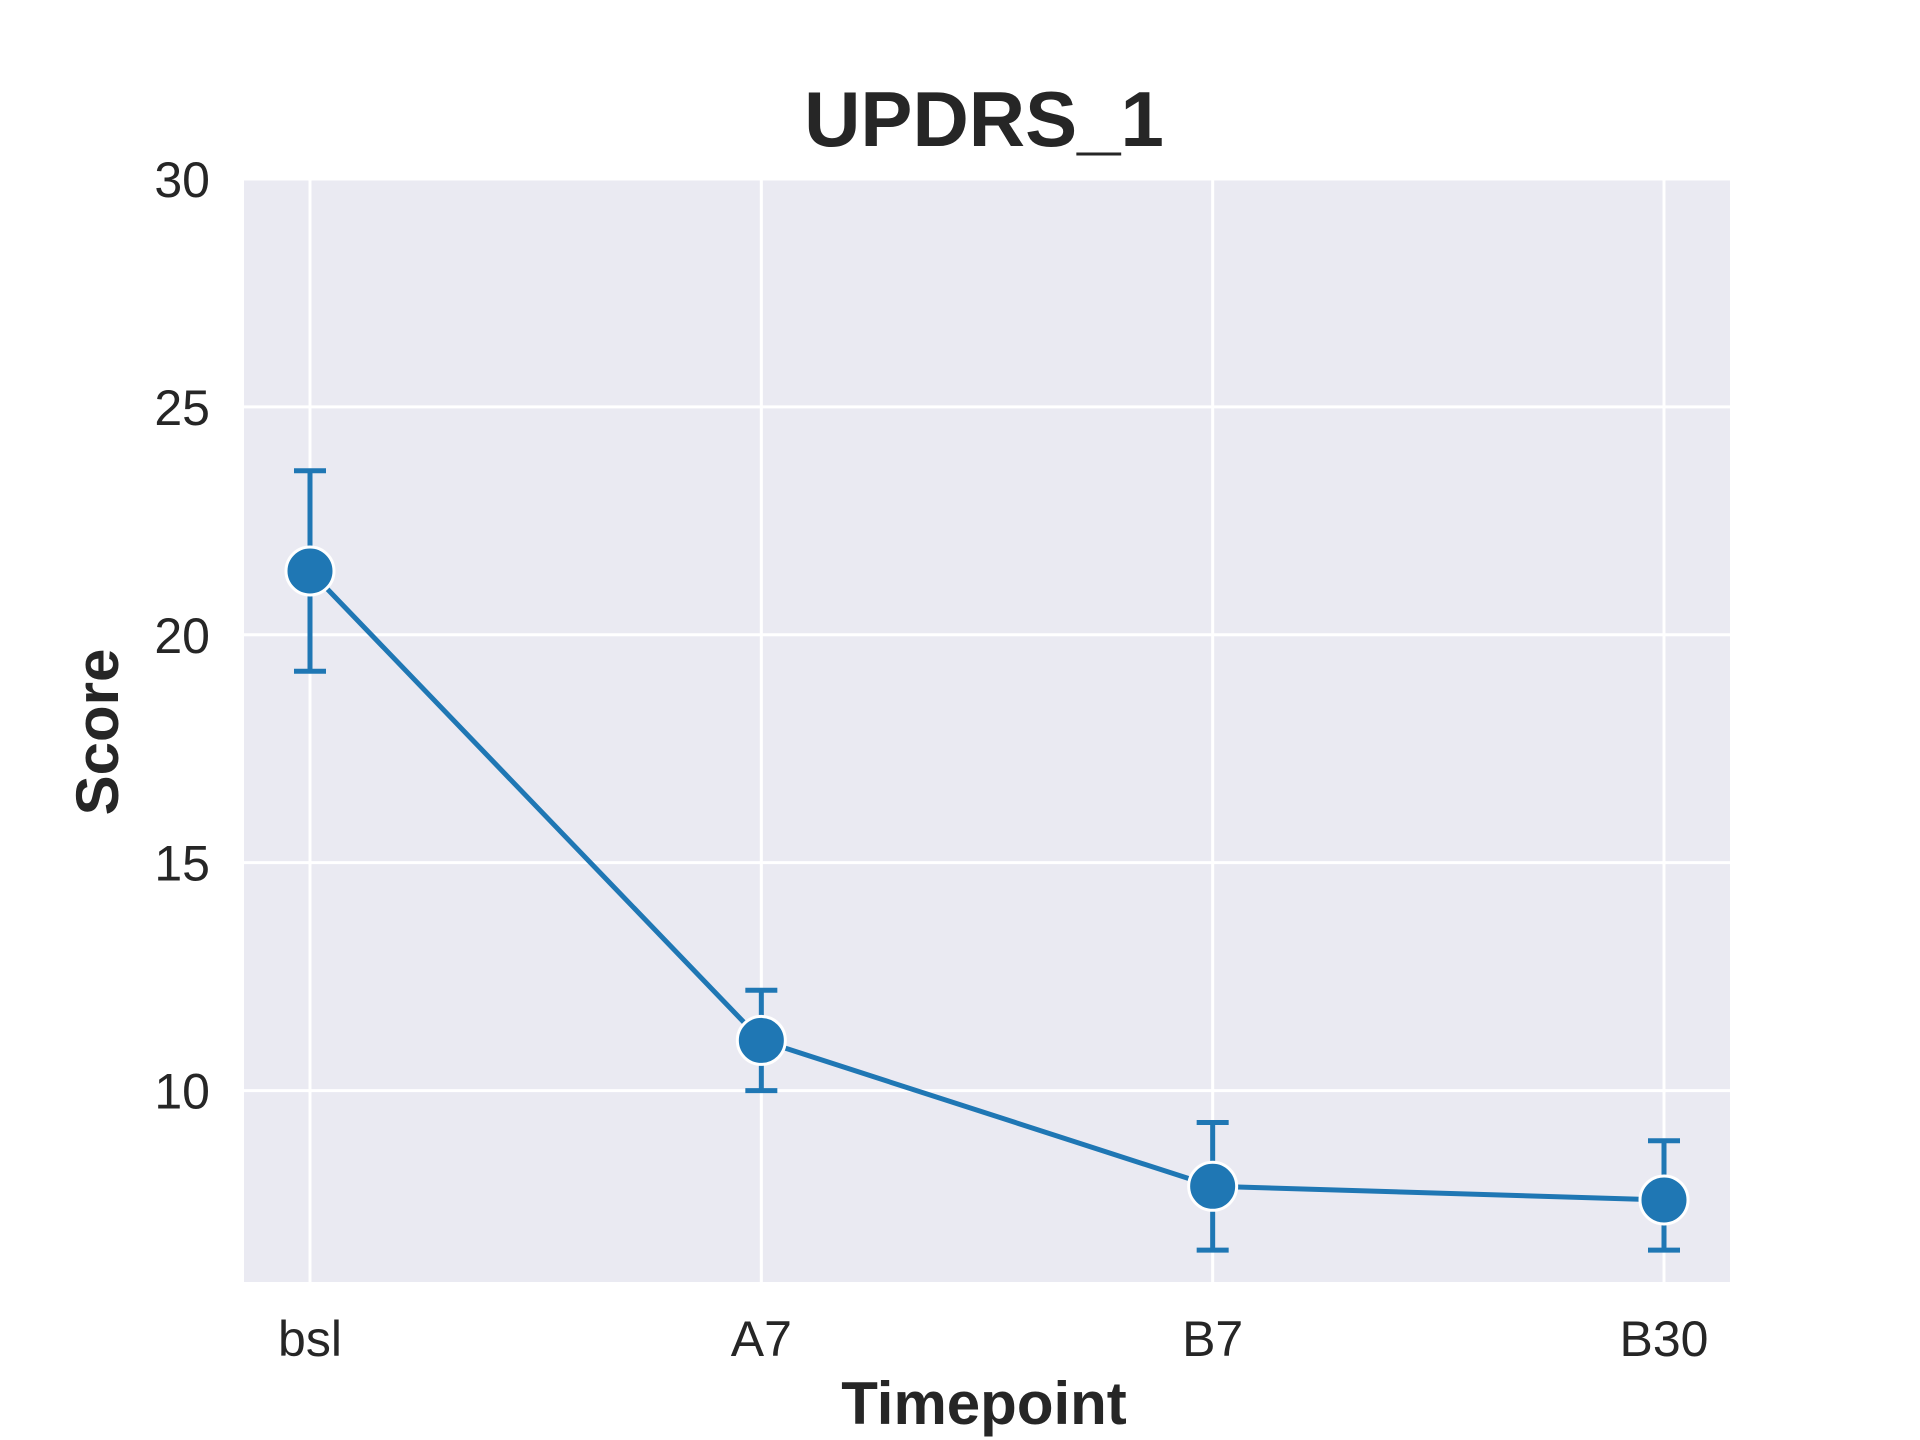 The width and height of the screenshot is (1920, 1440). What do you see at coordinates (182, 408) in the screenshot?
I see `y-tick-label: 25` at bounding box center [182, 408].